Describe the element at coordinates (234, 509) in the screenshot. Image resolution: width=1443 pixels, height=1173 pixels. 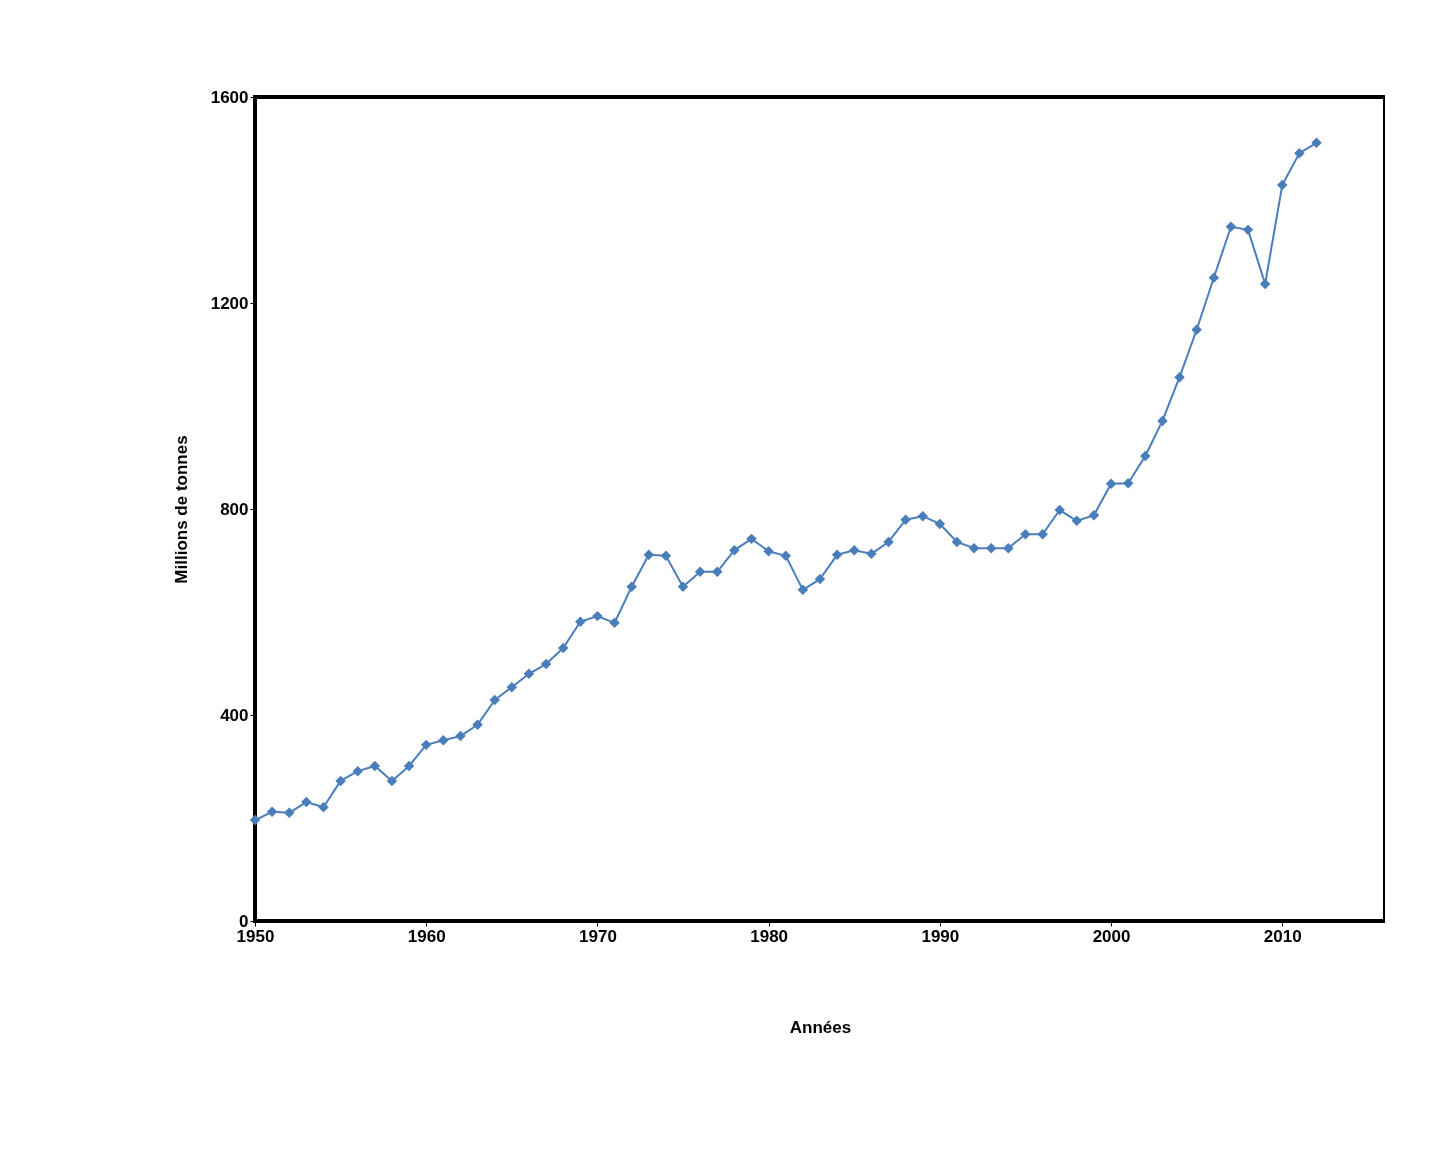
I see `y-tick-label: 800` at that location.